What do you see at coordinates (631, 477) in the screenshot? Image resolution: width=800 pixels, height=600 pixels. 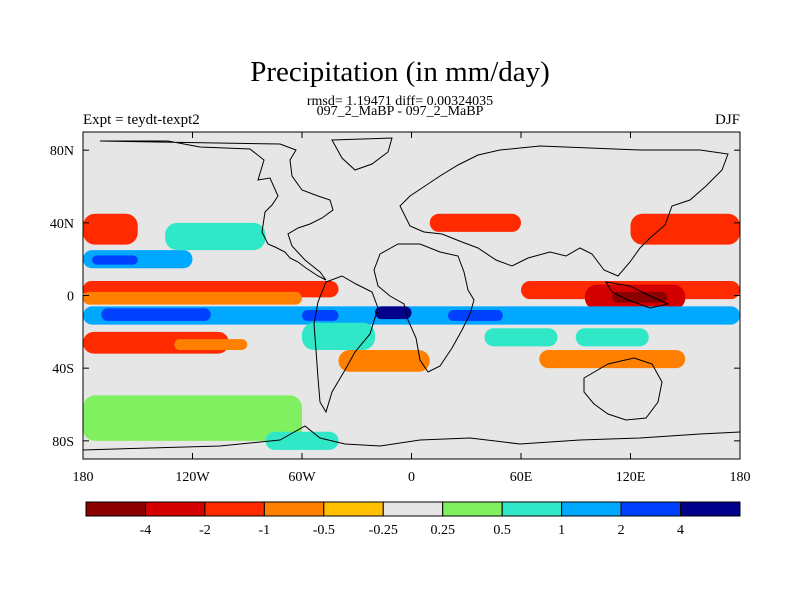 I see `x-tick-label: 120E` at bounding box center [631, 477].